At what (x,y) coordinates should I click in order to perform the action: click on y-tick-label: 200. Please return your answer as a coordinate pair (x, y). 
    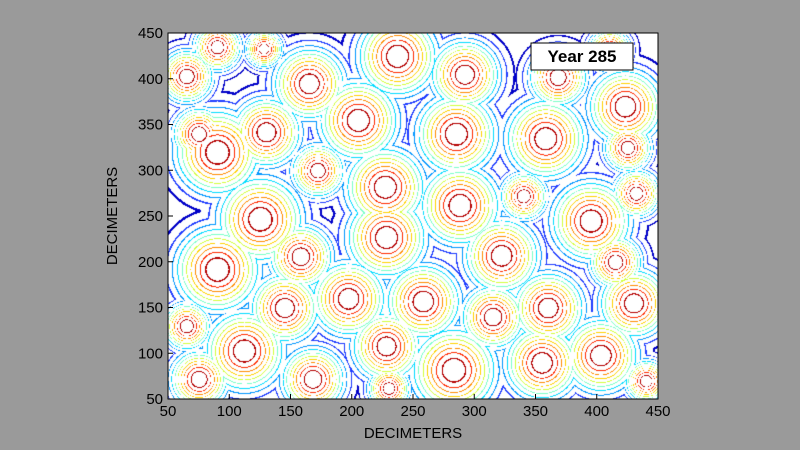
    Looking at the image, I should click on (150, 262).